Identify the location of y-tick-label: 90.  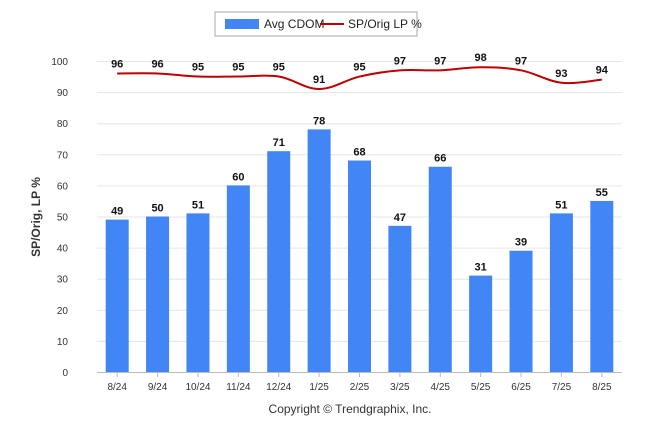
(63, 93).